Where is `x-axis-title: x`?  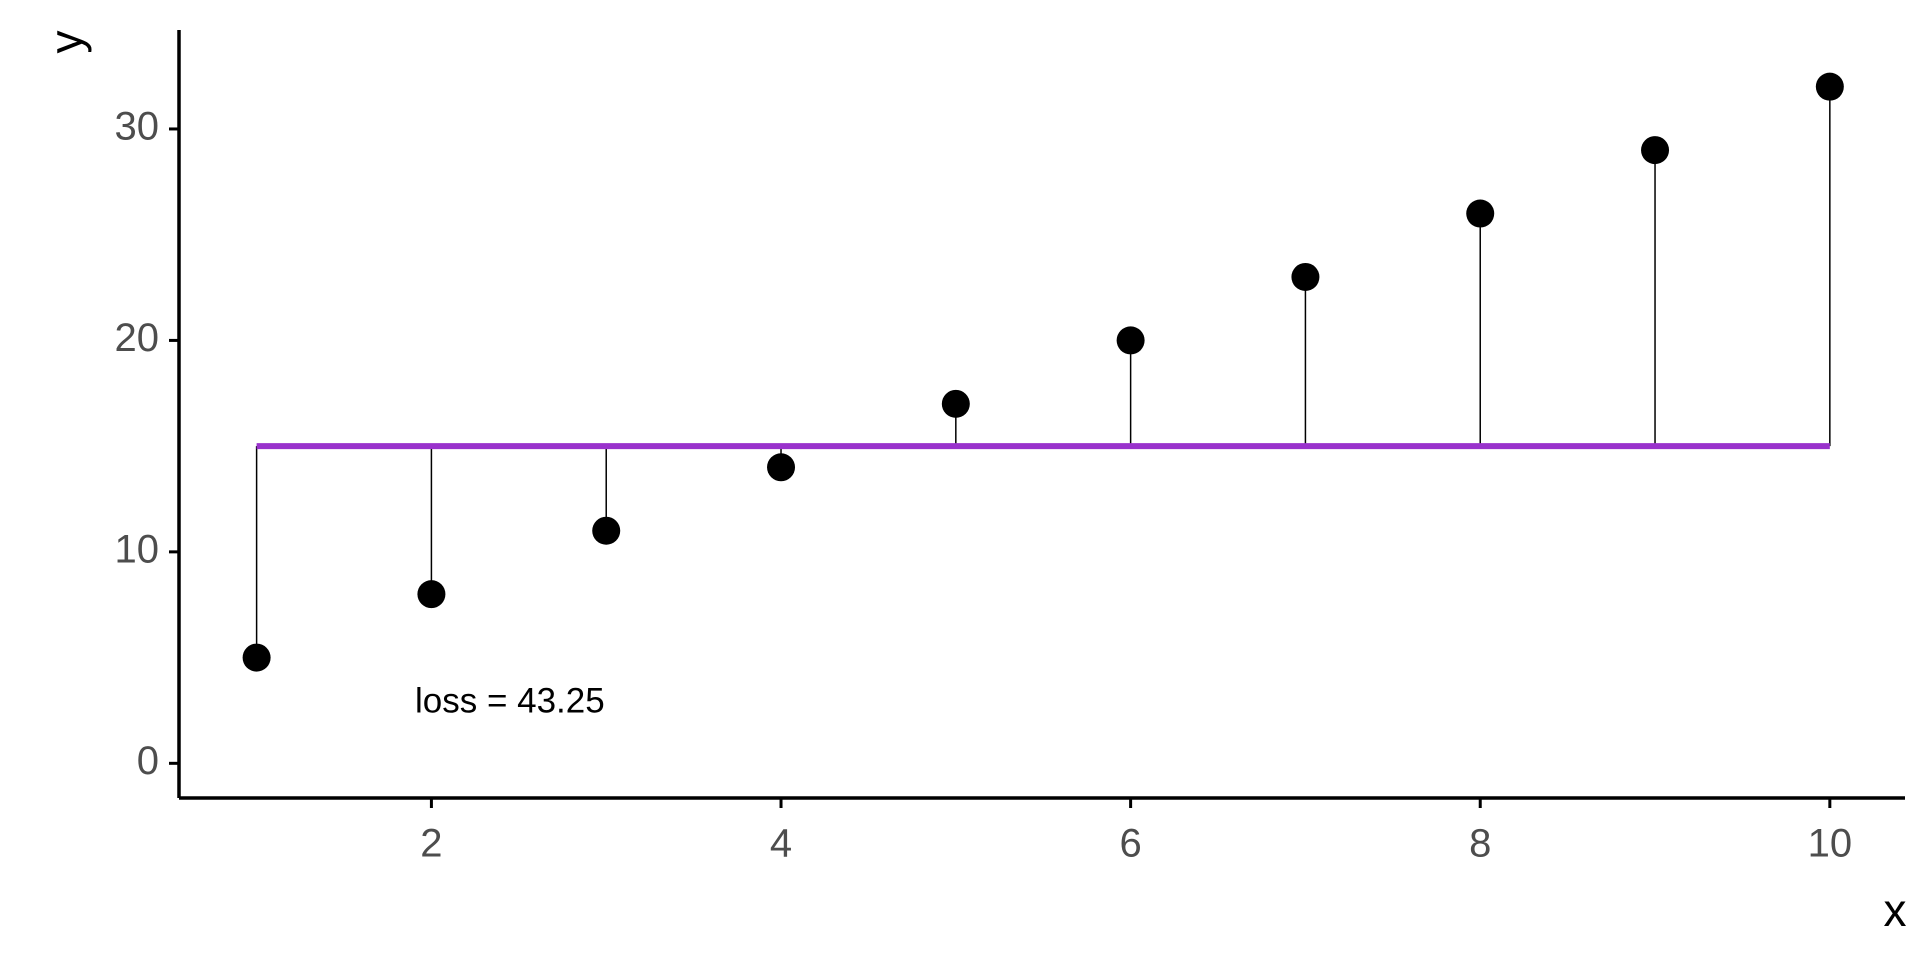 x-axis-title: x is located at coordinates (1895, 910).